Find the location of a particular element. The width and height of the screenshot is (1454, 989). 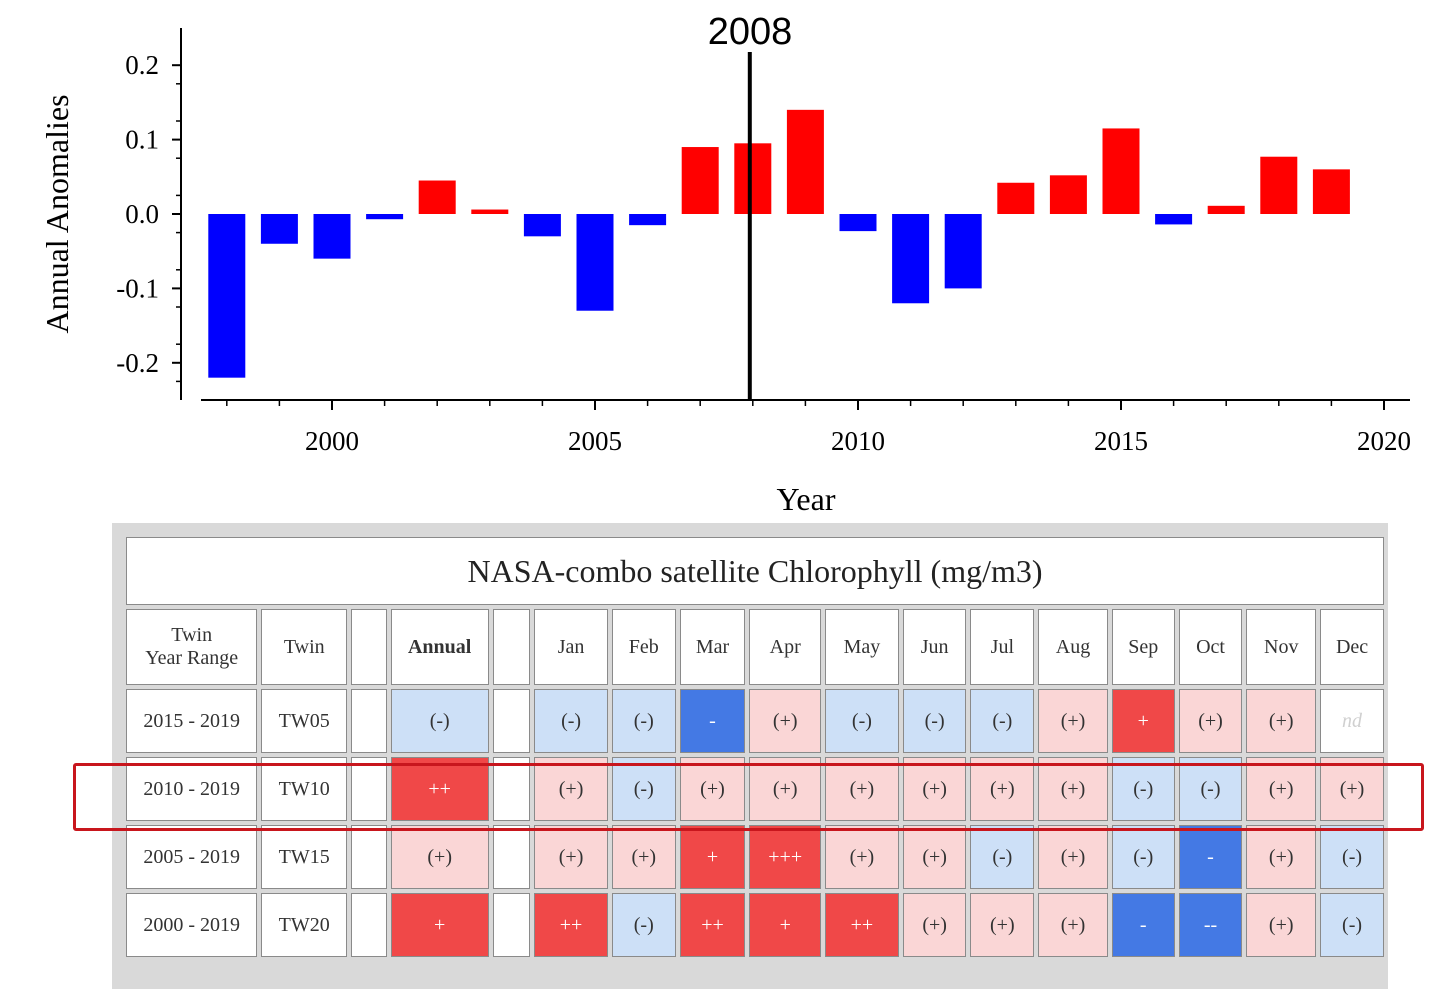

cell-month-apr: + is located at coordinates (785, 925).